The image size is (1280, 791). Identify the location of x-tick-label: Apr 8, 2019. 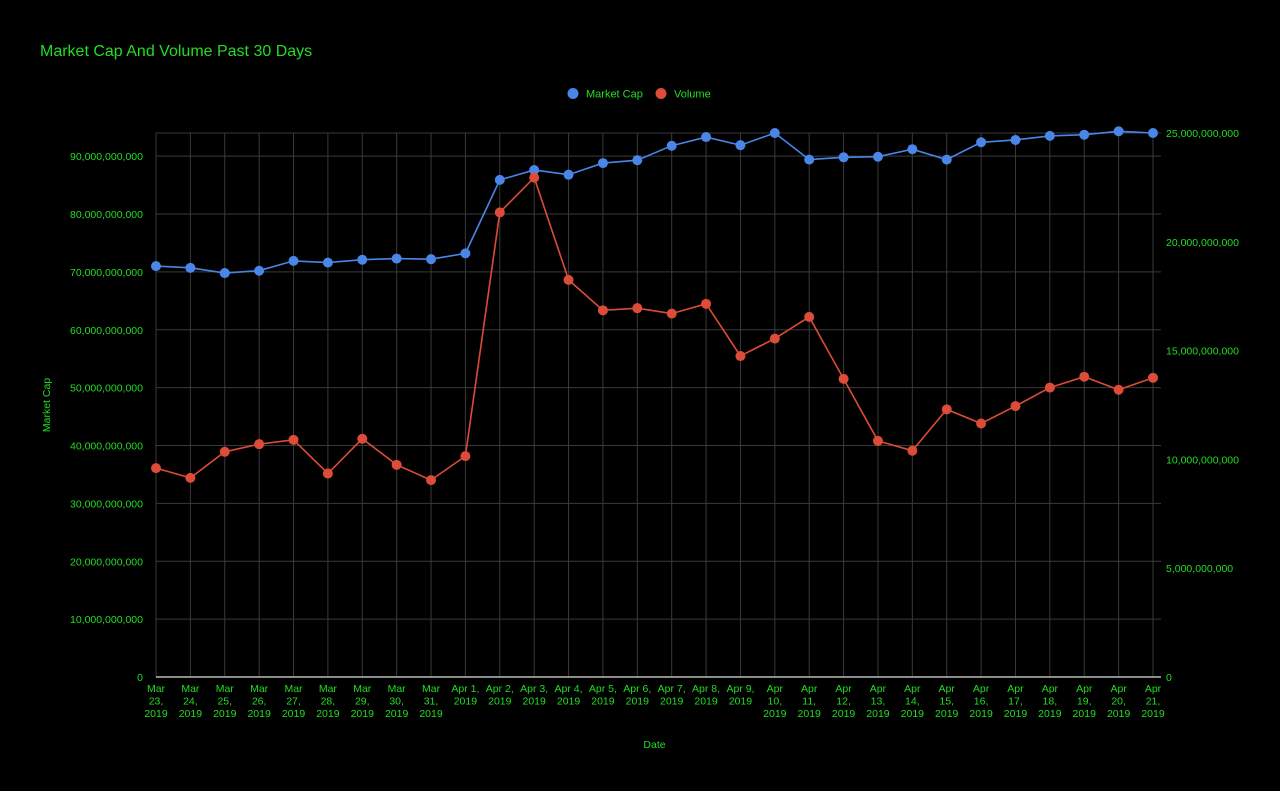
(706, 695).